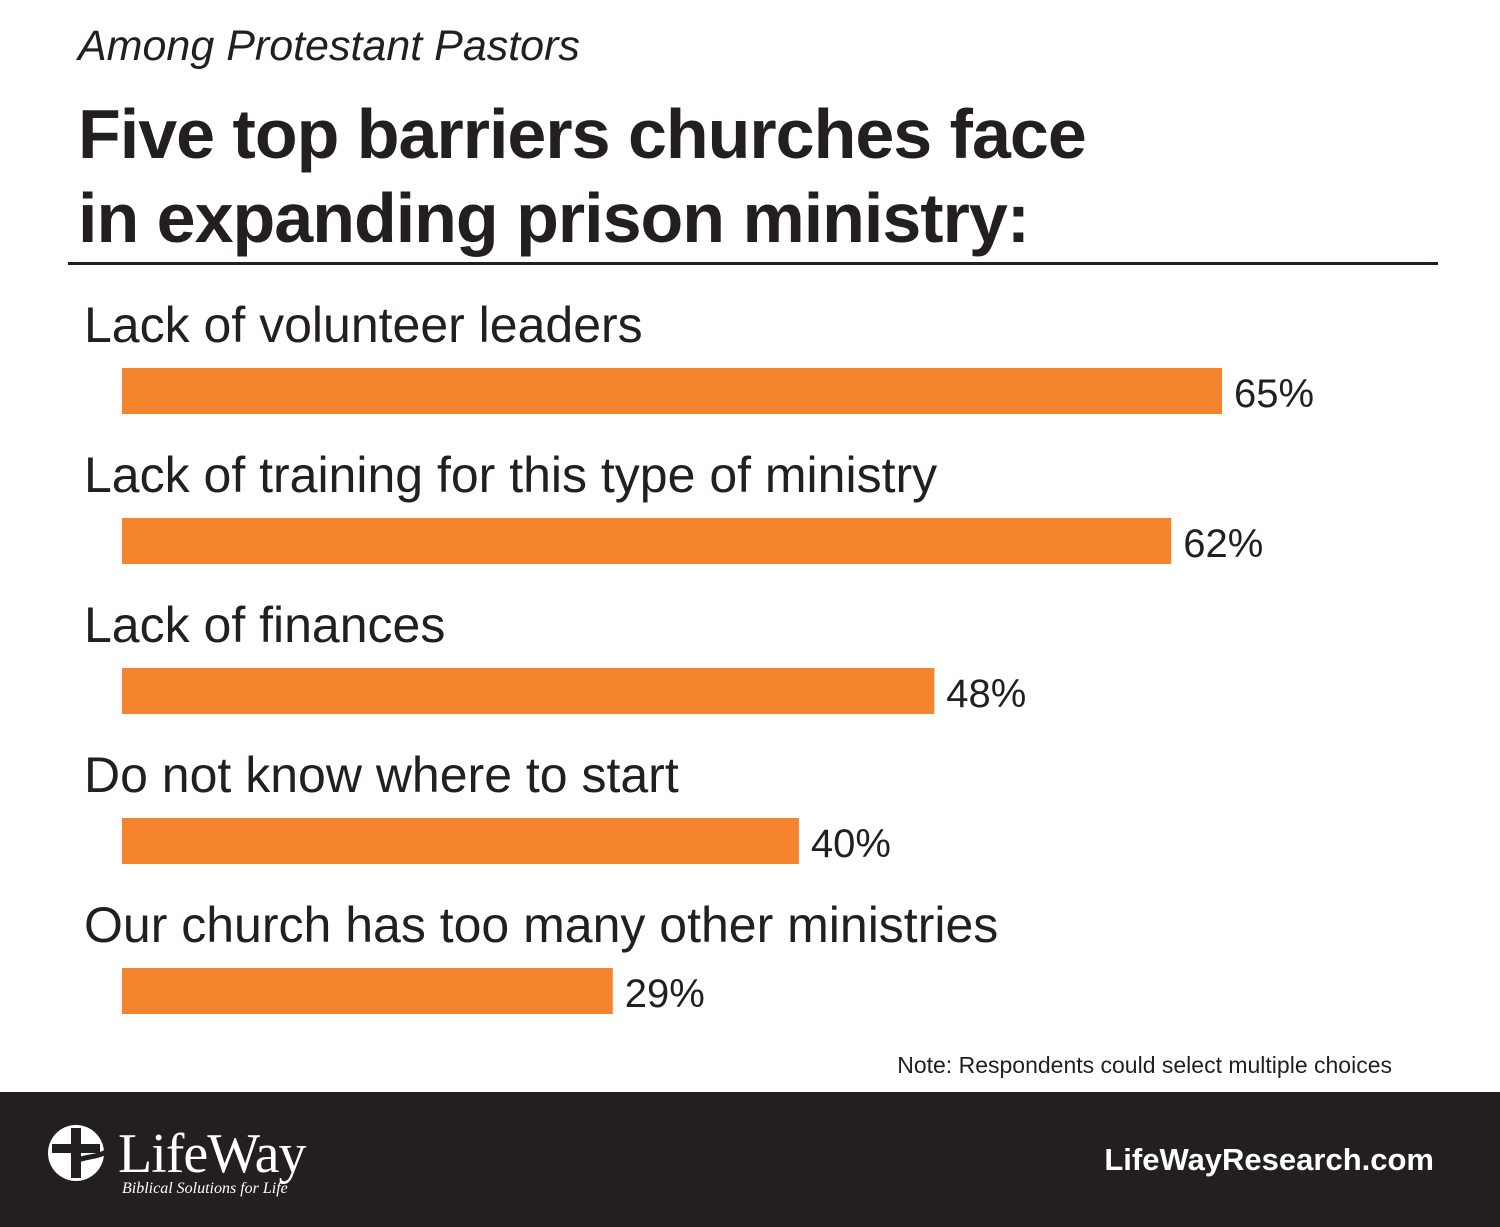 Image resolution: width=1500 pixels, height=1227 pixels. What do you see at coordinates (1223, 544) in the screenshot?
I see `value-label: 62%` at bounding box center [1223, 544].